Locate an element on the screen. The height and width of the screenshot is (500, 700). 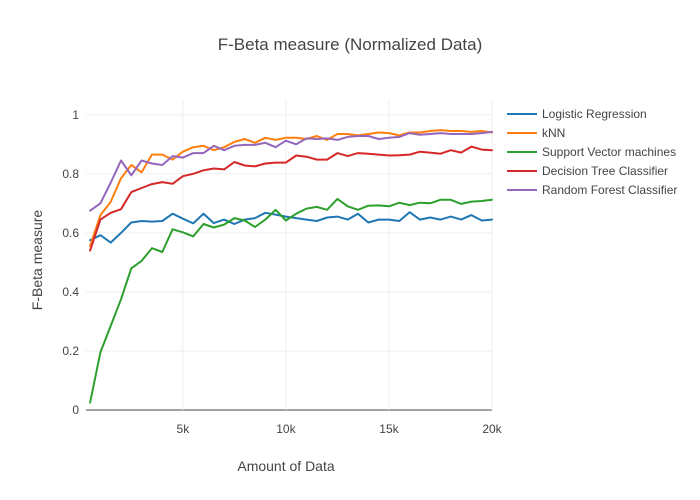
legend-label-decision-tree-classifier: Decision Tree Classifier is located at coordinates (605, 171).